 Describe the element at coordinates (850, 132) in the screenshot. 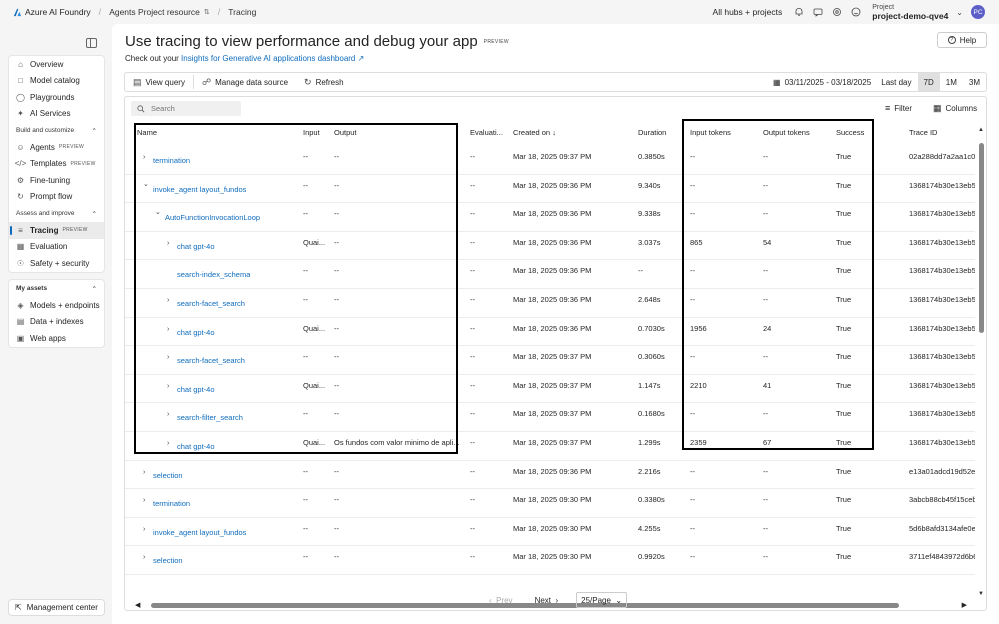

I see `header-success: Success` at that location.